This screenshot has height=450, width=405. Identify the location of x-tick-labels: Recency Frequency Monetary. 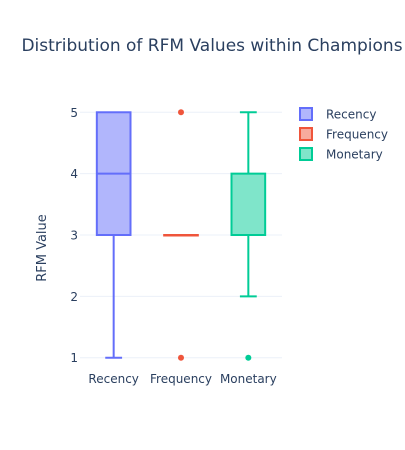
(182, 379).